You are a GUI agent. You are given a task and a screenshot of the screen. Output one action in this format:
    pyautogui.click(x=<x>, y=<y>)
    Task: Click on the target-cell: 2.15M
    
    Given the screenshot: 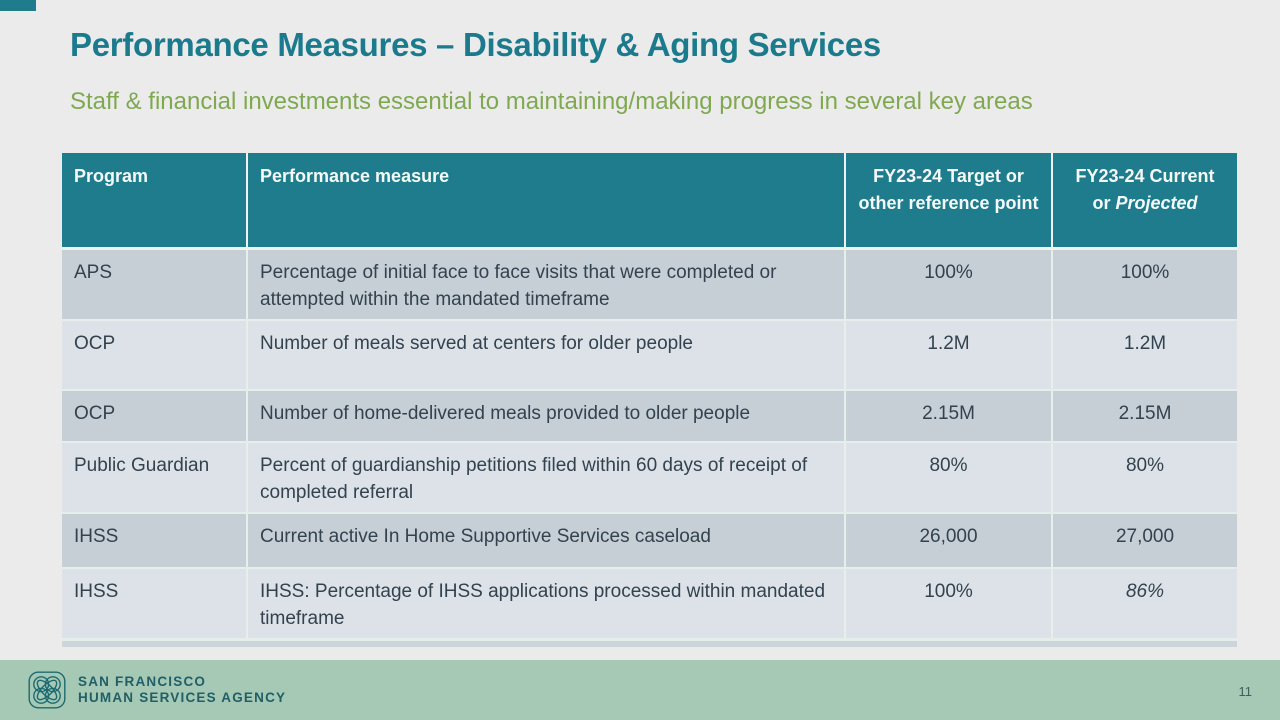 What is the action you would take?
    pyautogui.click(x=949, y=416)
    